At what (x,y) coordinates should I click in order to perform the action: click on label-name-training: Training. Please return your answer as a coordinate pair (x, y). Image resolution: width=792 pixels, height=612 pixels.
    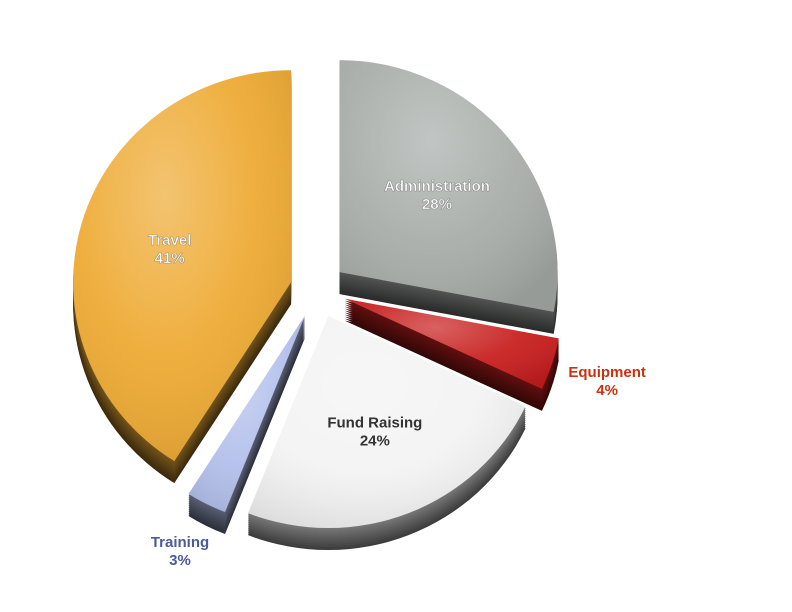
    Looking at the image, I should click on (180, 542).